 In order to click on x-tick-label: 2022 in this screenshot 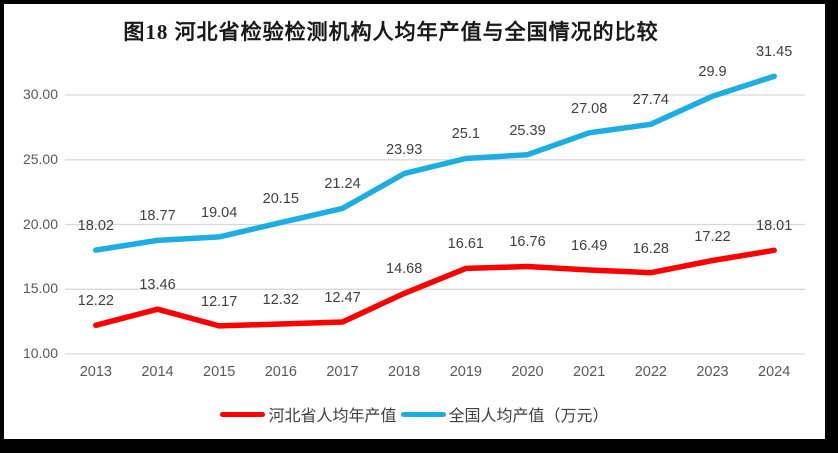, I will do `click(650, 372)`.